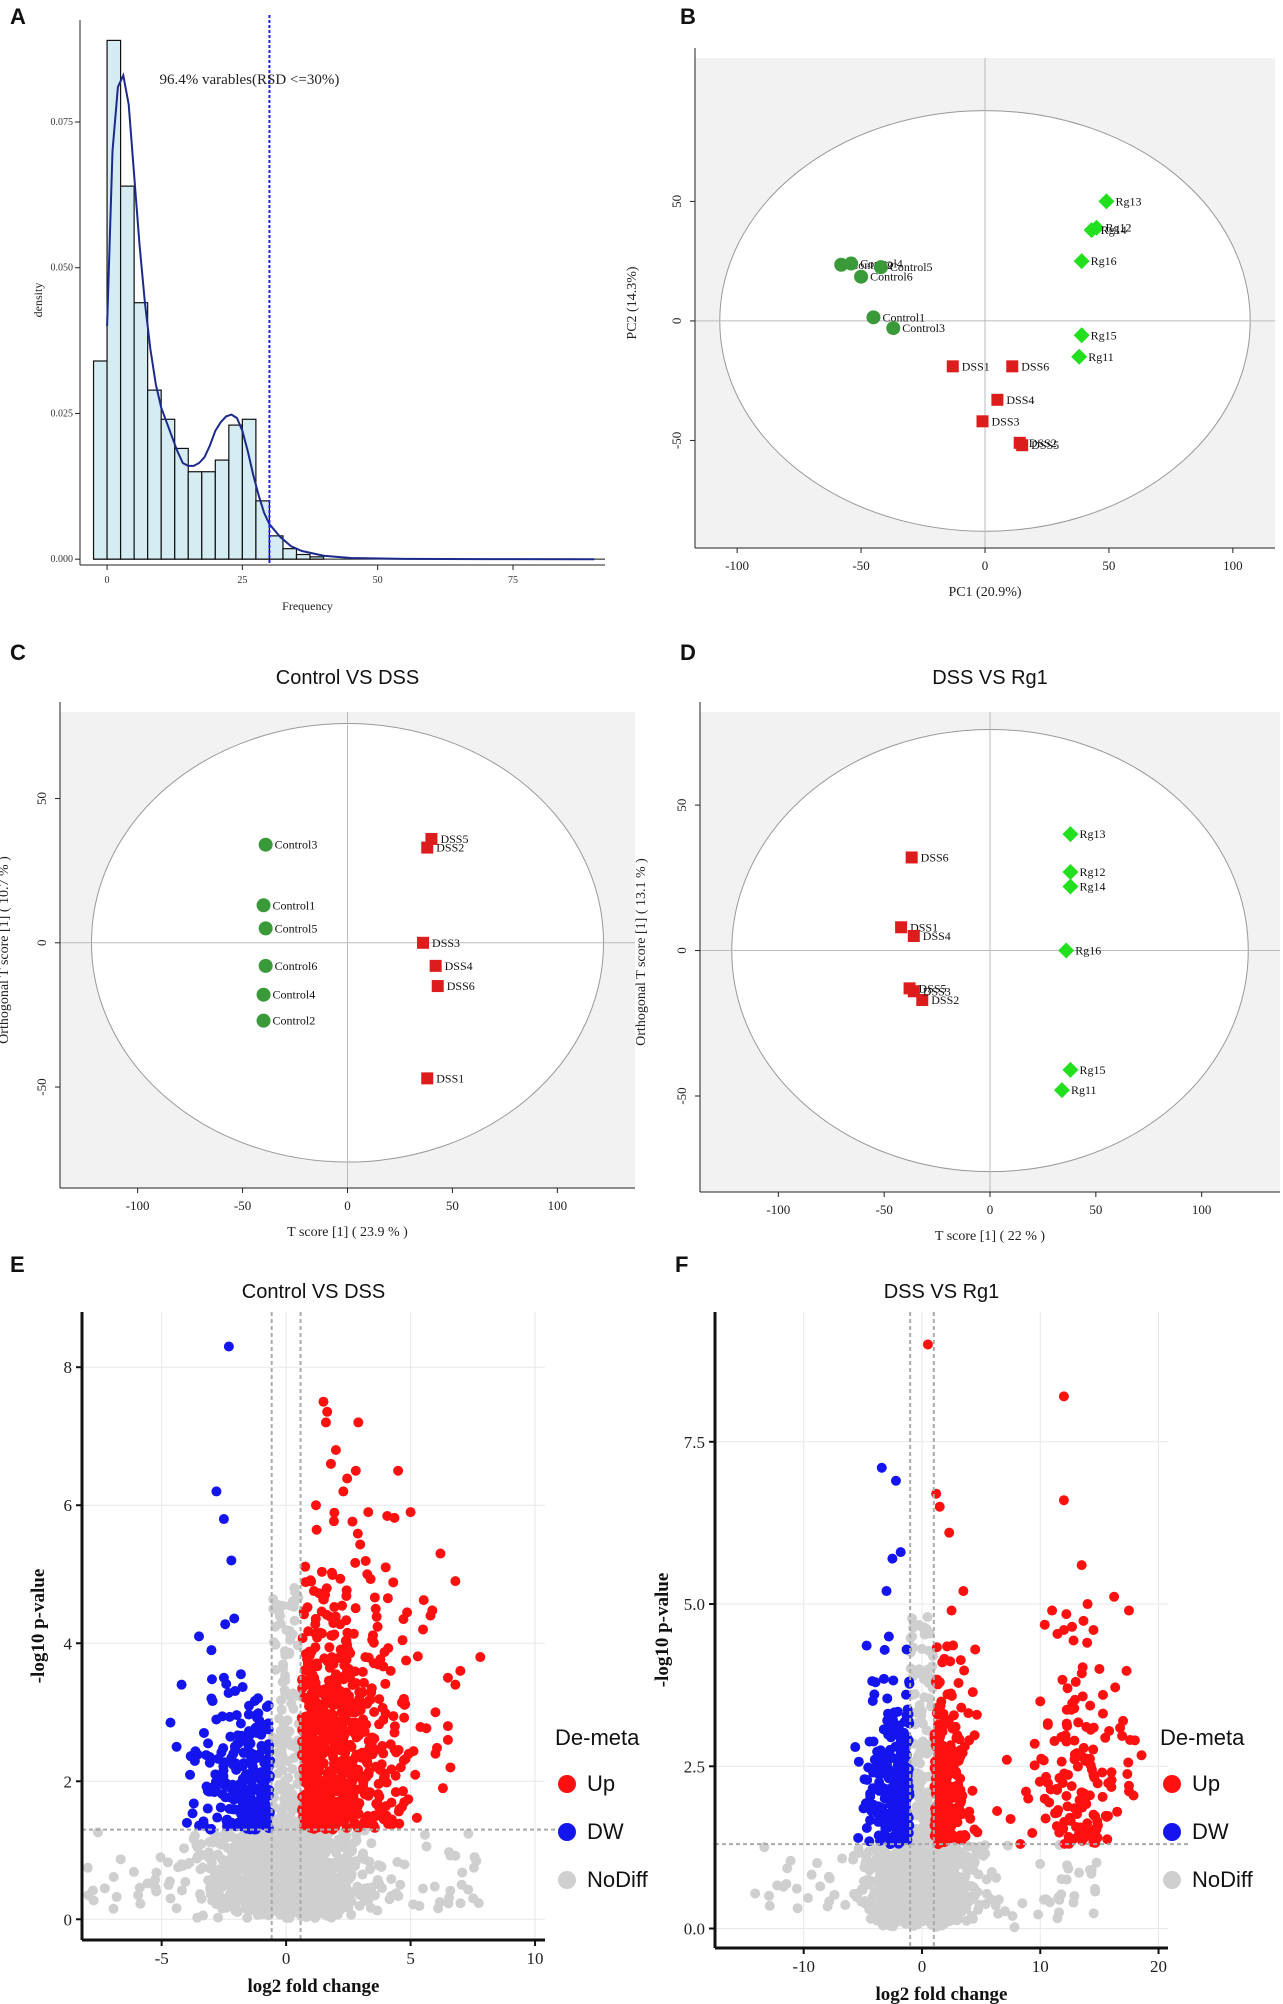  Describe the element at coordinates (984, 592) in the screenshot. I see `x-axis-title: PC1 (20.9%)` at that location.